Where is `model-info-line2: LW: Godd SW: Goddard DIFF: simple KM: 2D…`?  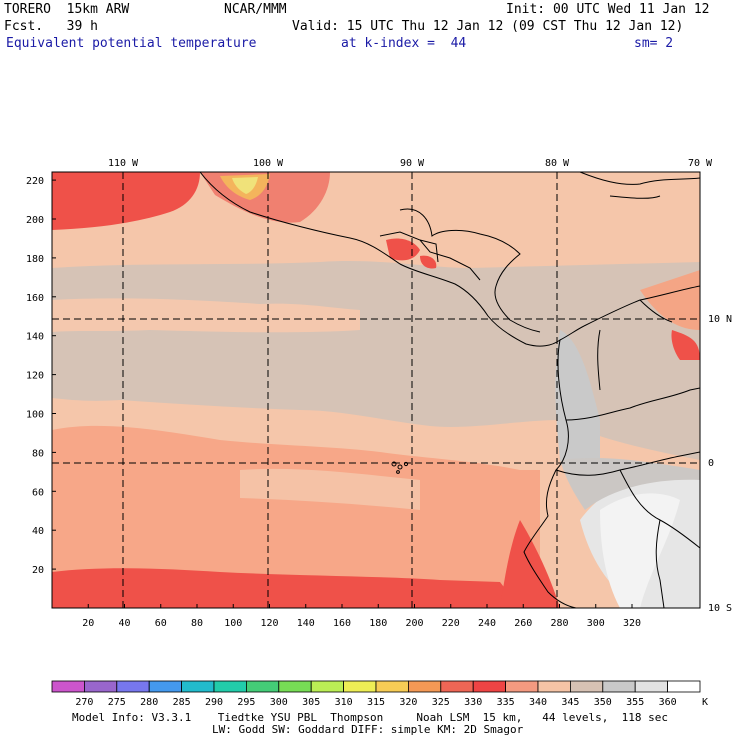
model-info-line2: LW: Godd SW: Goddard DIFF: simple KM: 2D… is located at coordinates (368, 729).